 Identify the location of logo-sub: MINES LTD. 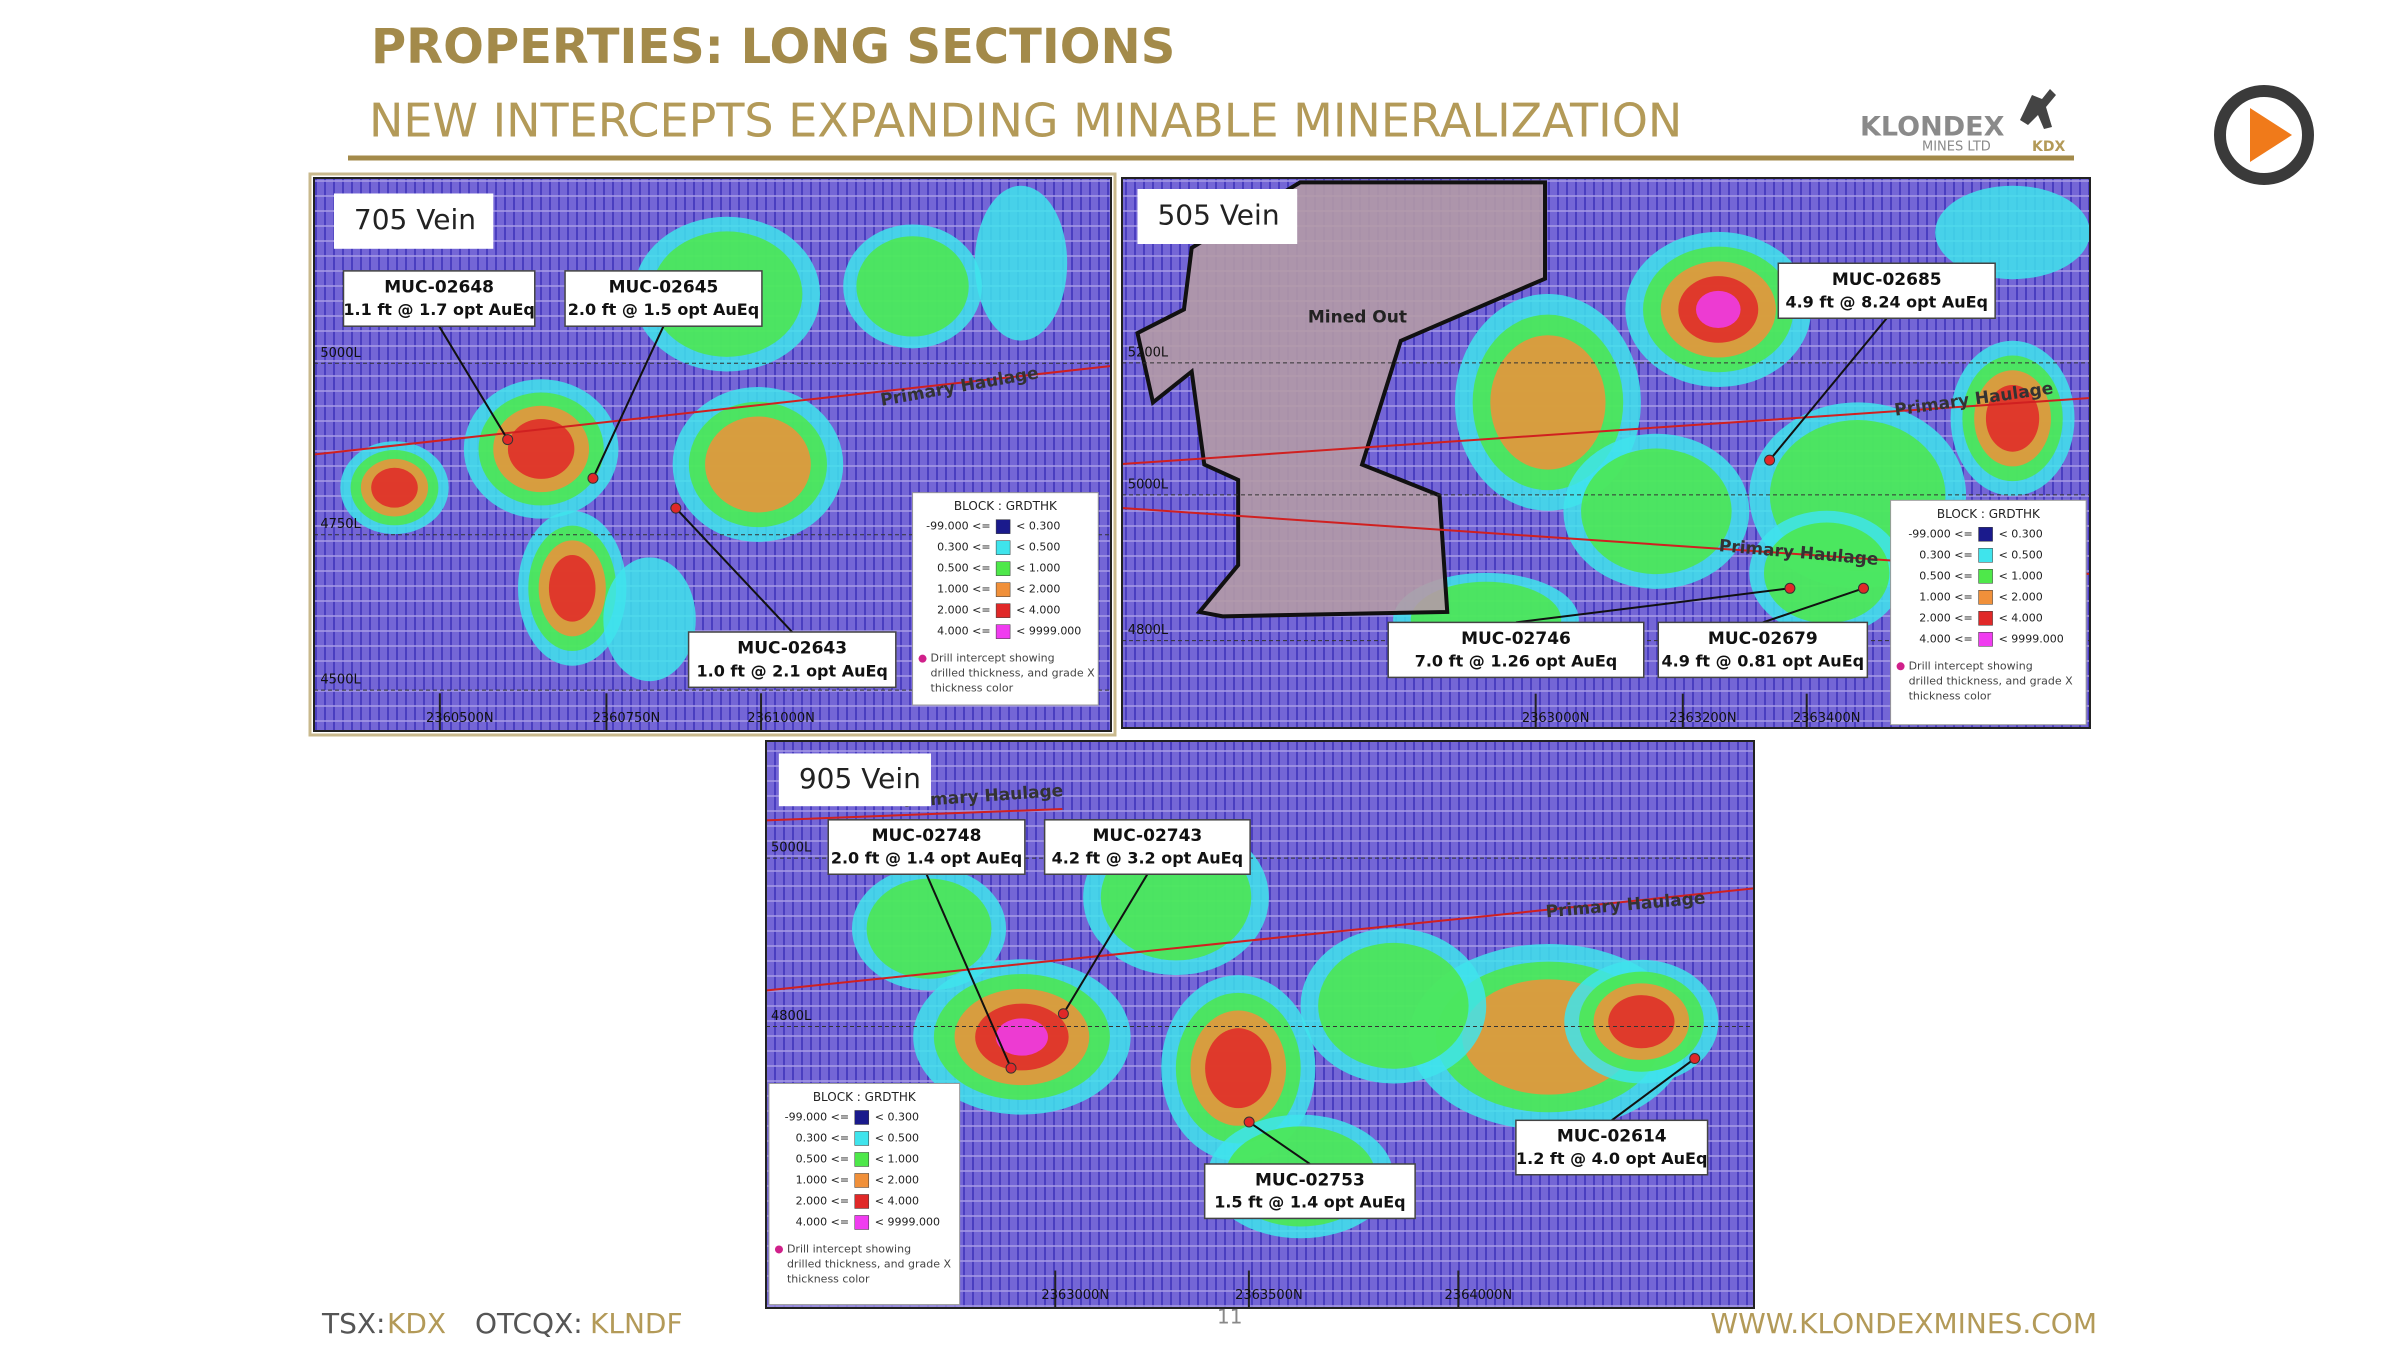
(1956, 147).